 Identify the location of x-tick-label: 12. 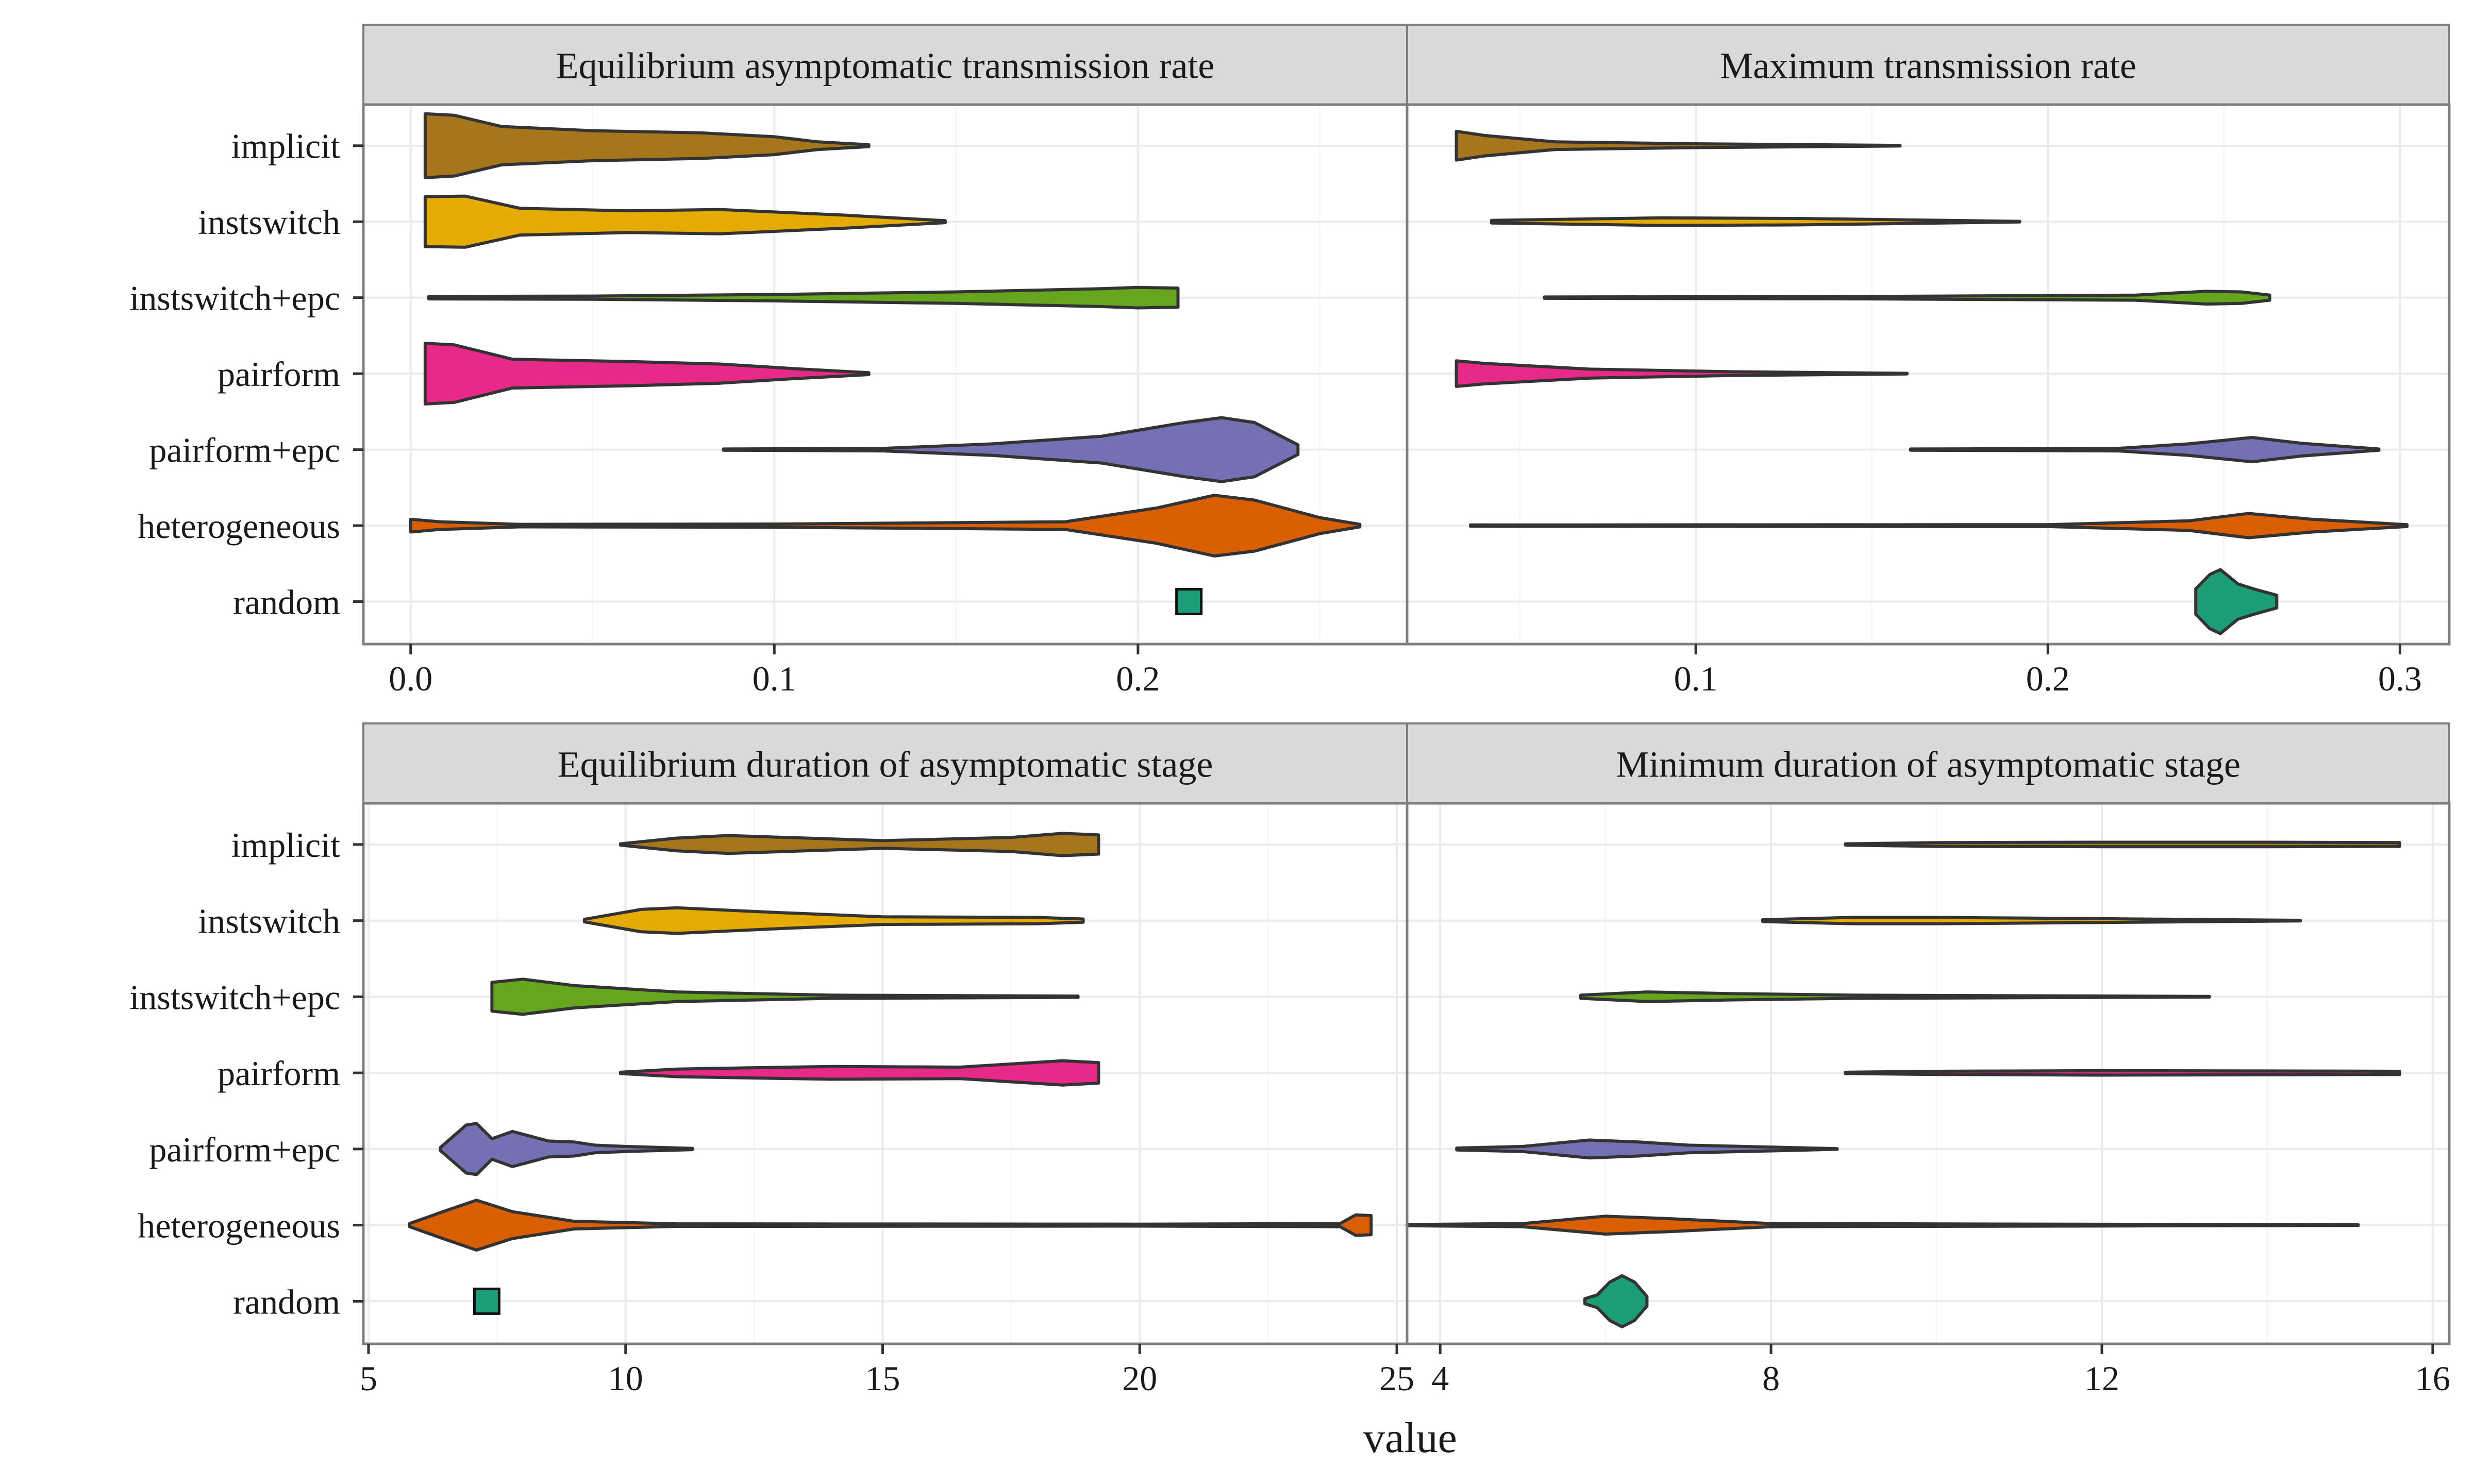
(2101, 1378).